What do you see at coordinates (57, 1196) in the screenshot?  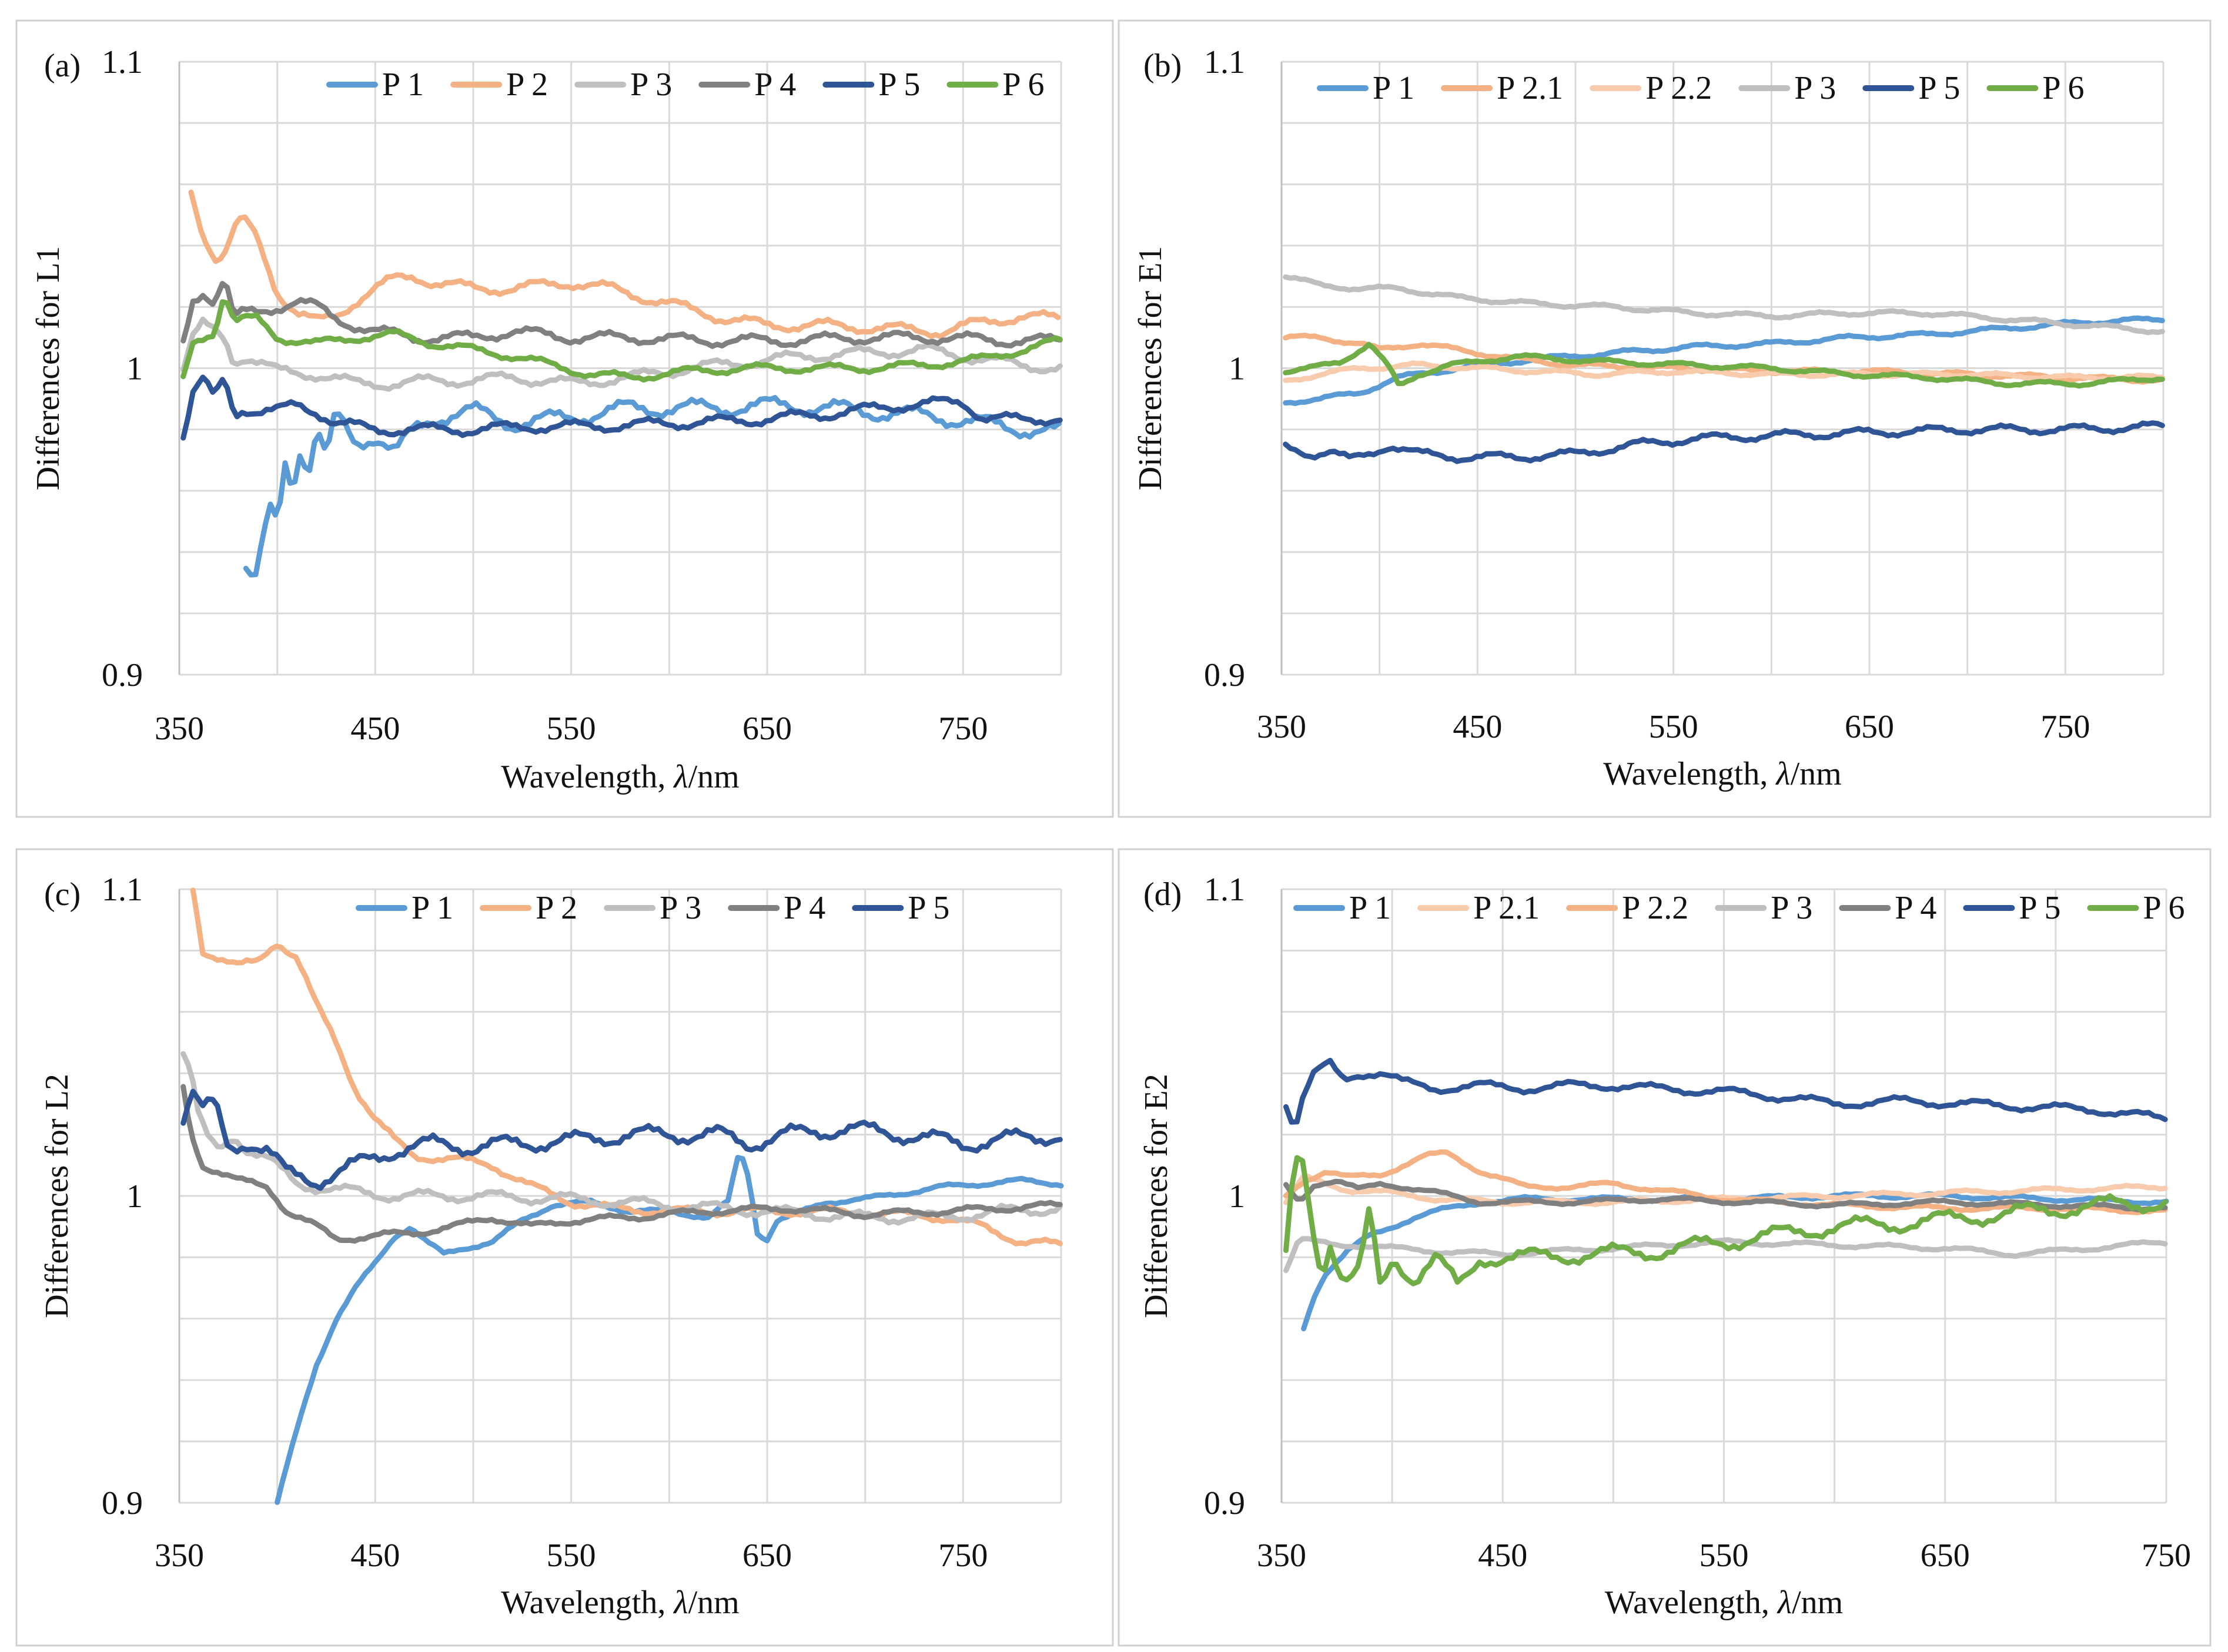 I see `y-axis-label: Differences for L2` at bounding box center [57, 1196].